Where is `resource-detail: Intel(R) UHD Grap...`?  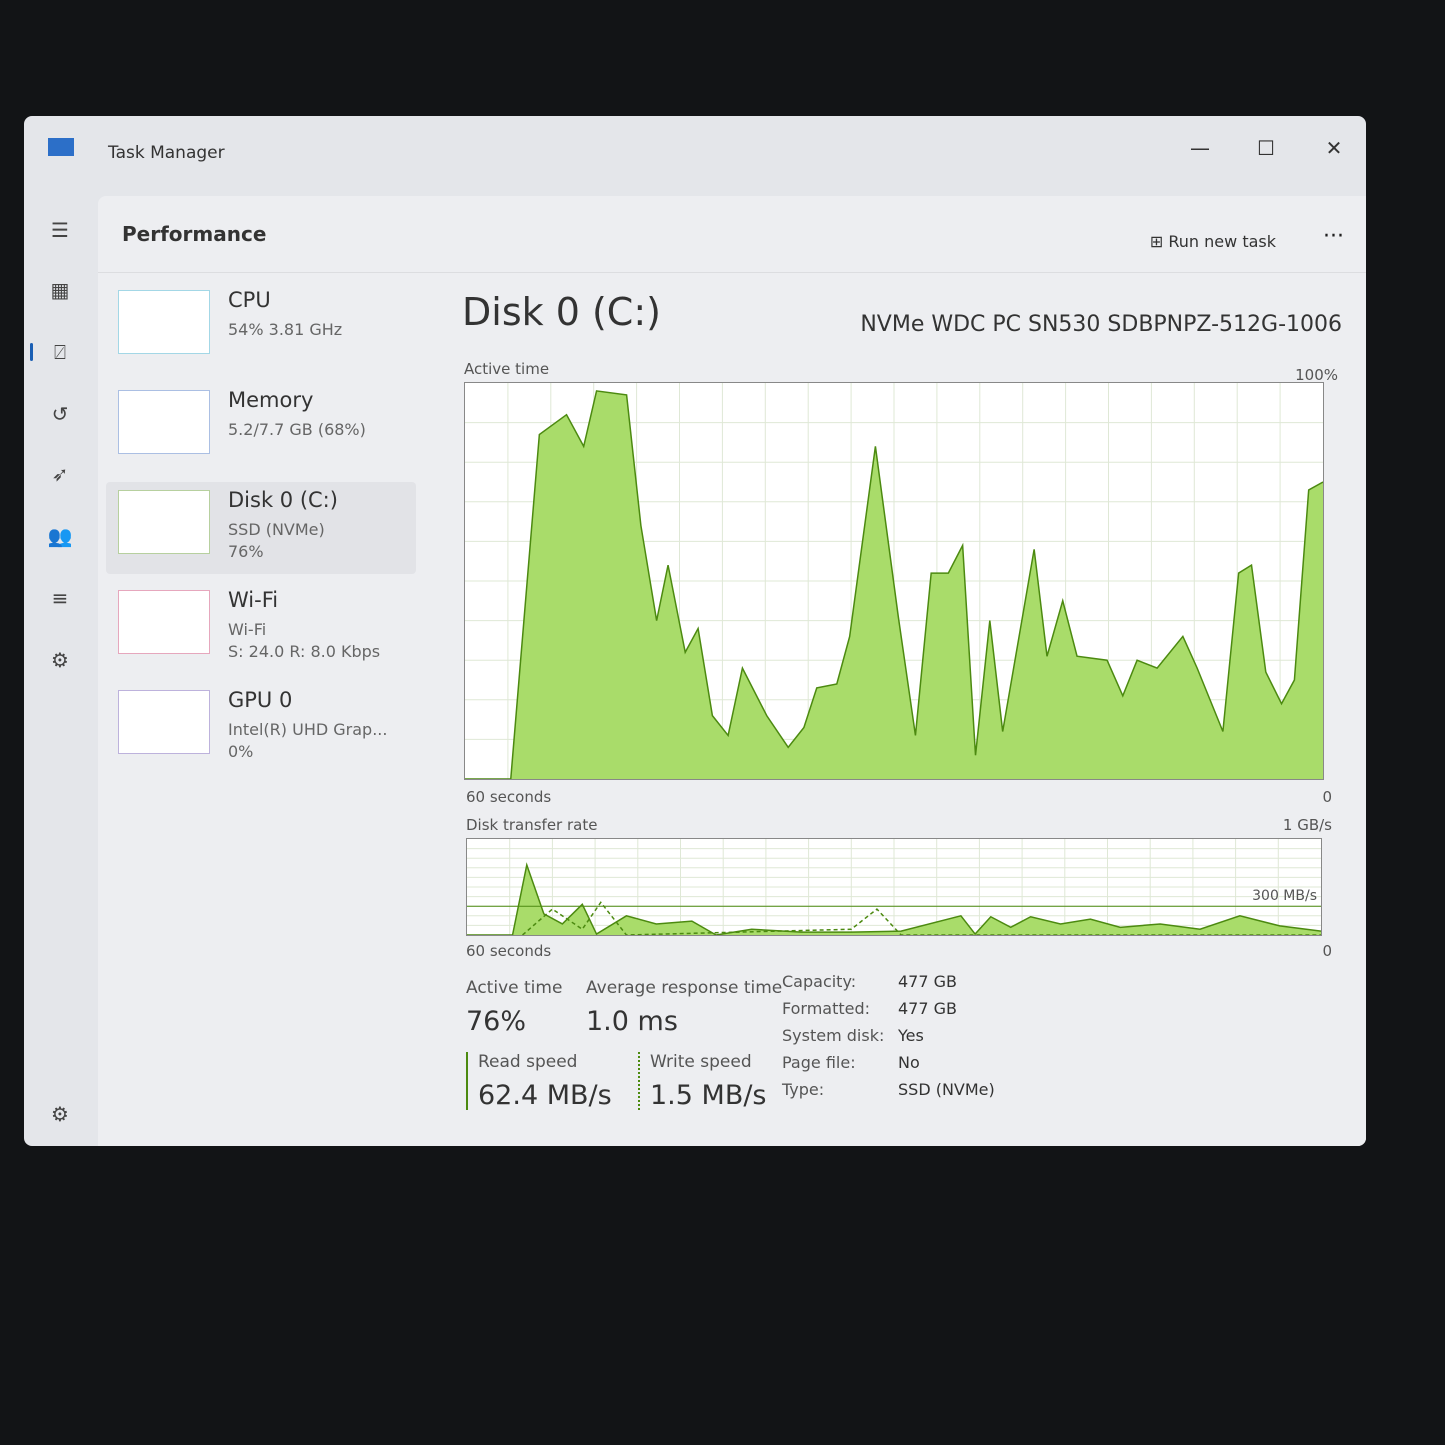 resource-detail: Intel(R) UHD Grap... is located at coordinates (308, 729).